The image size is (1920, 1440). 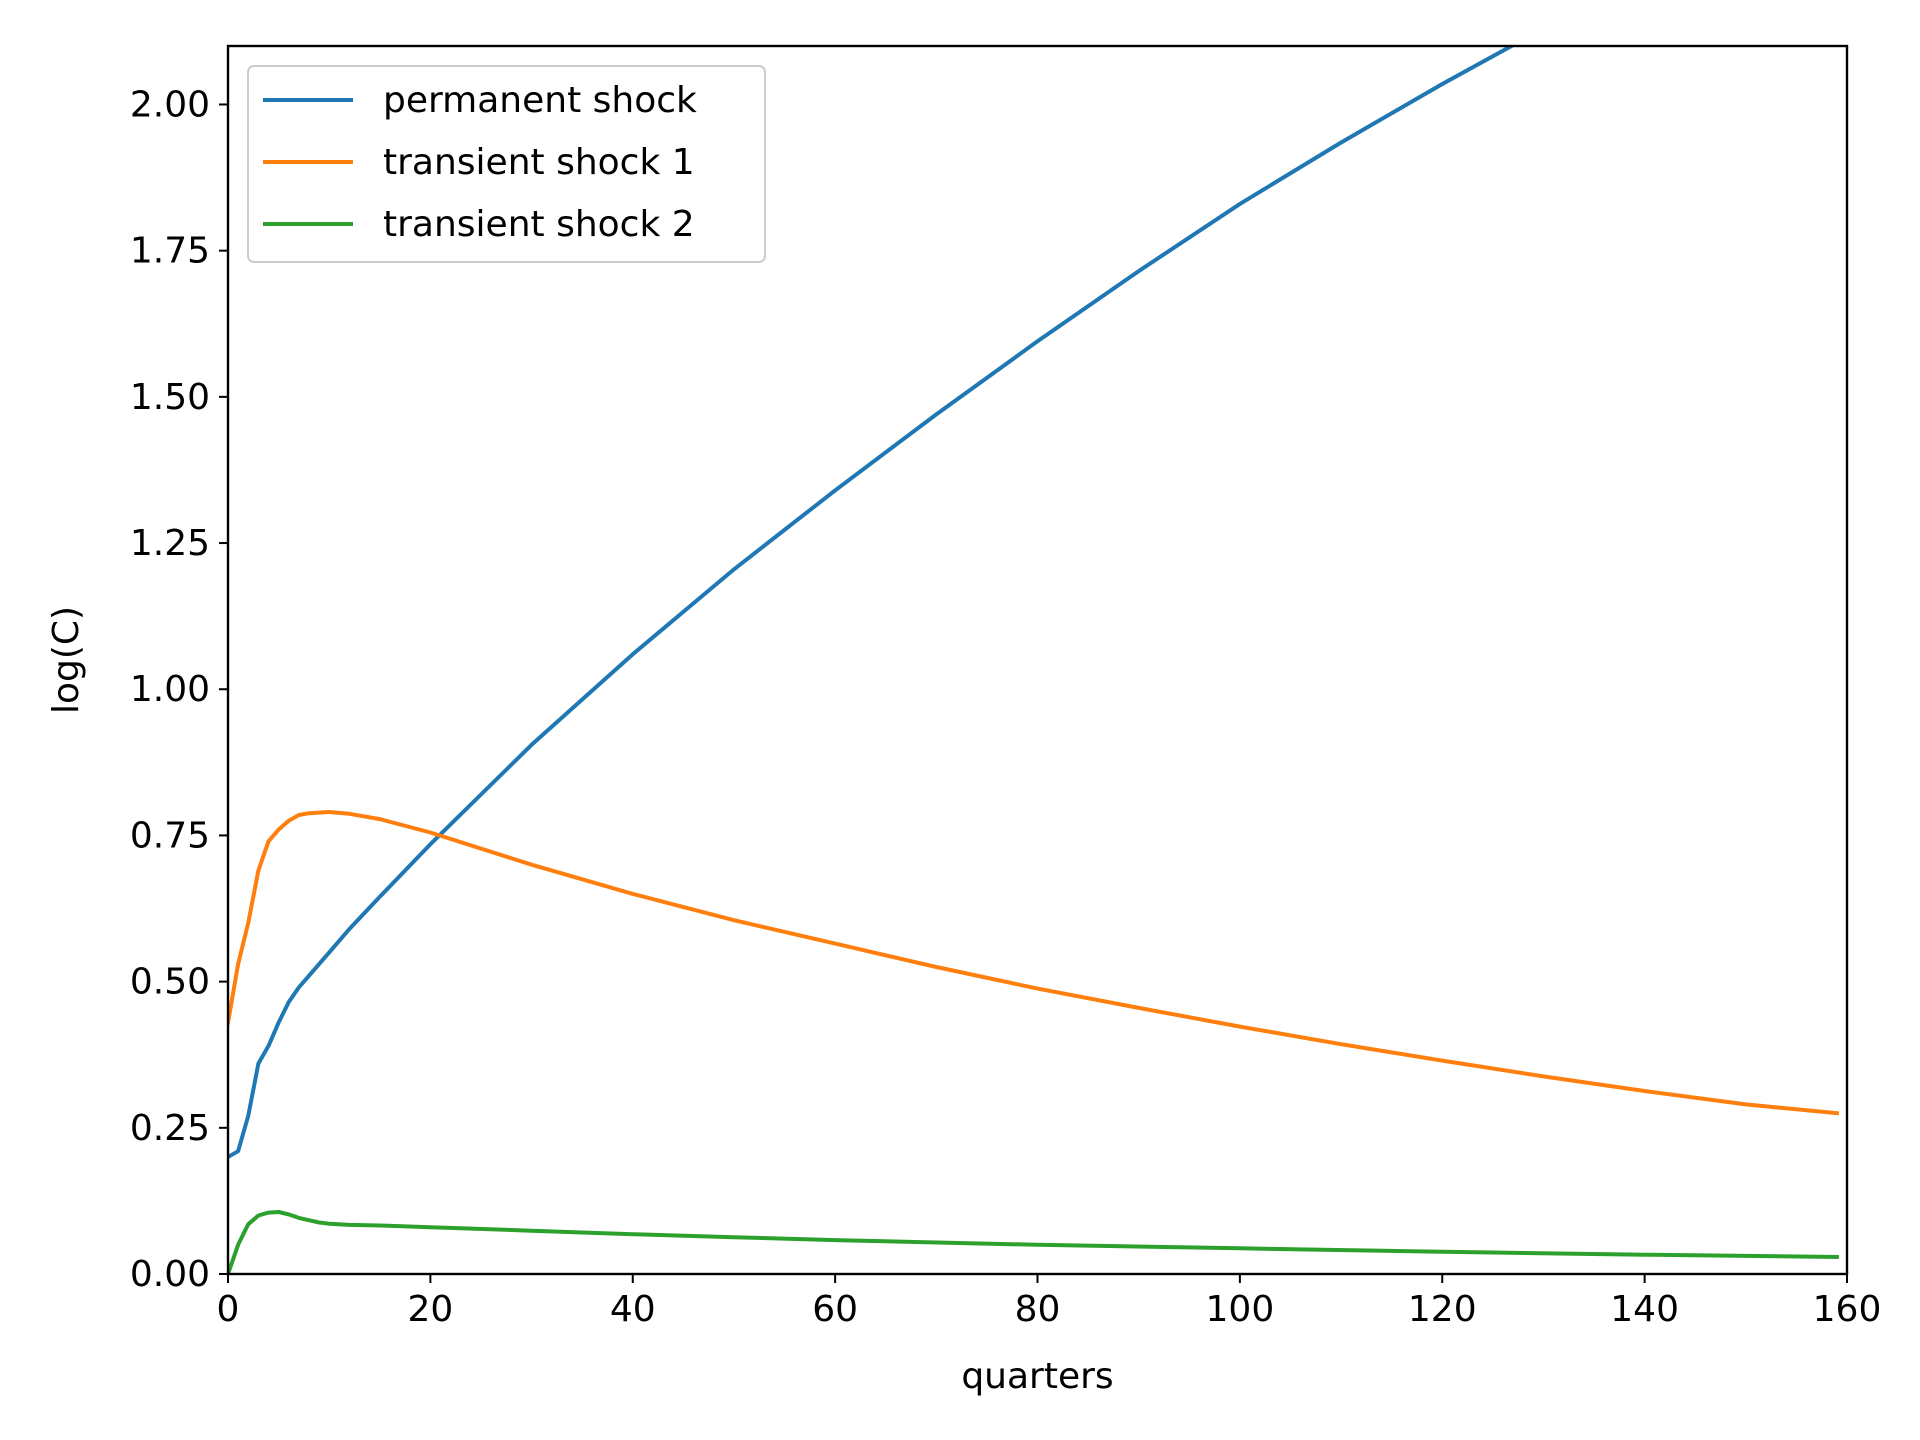 What do you see at coordinates (170, 1274) in the screenshot?
I see `y-tick-label: 0.00` at bounding box center [170, 1274].